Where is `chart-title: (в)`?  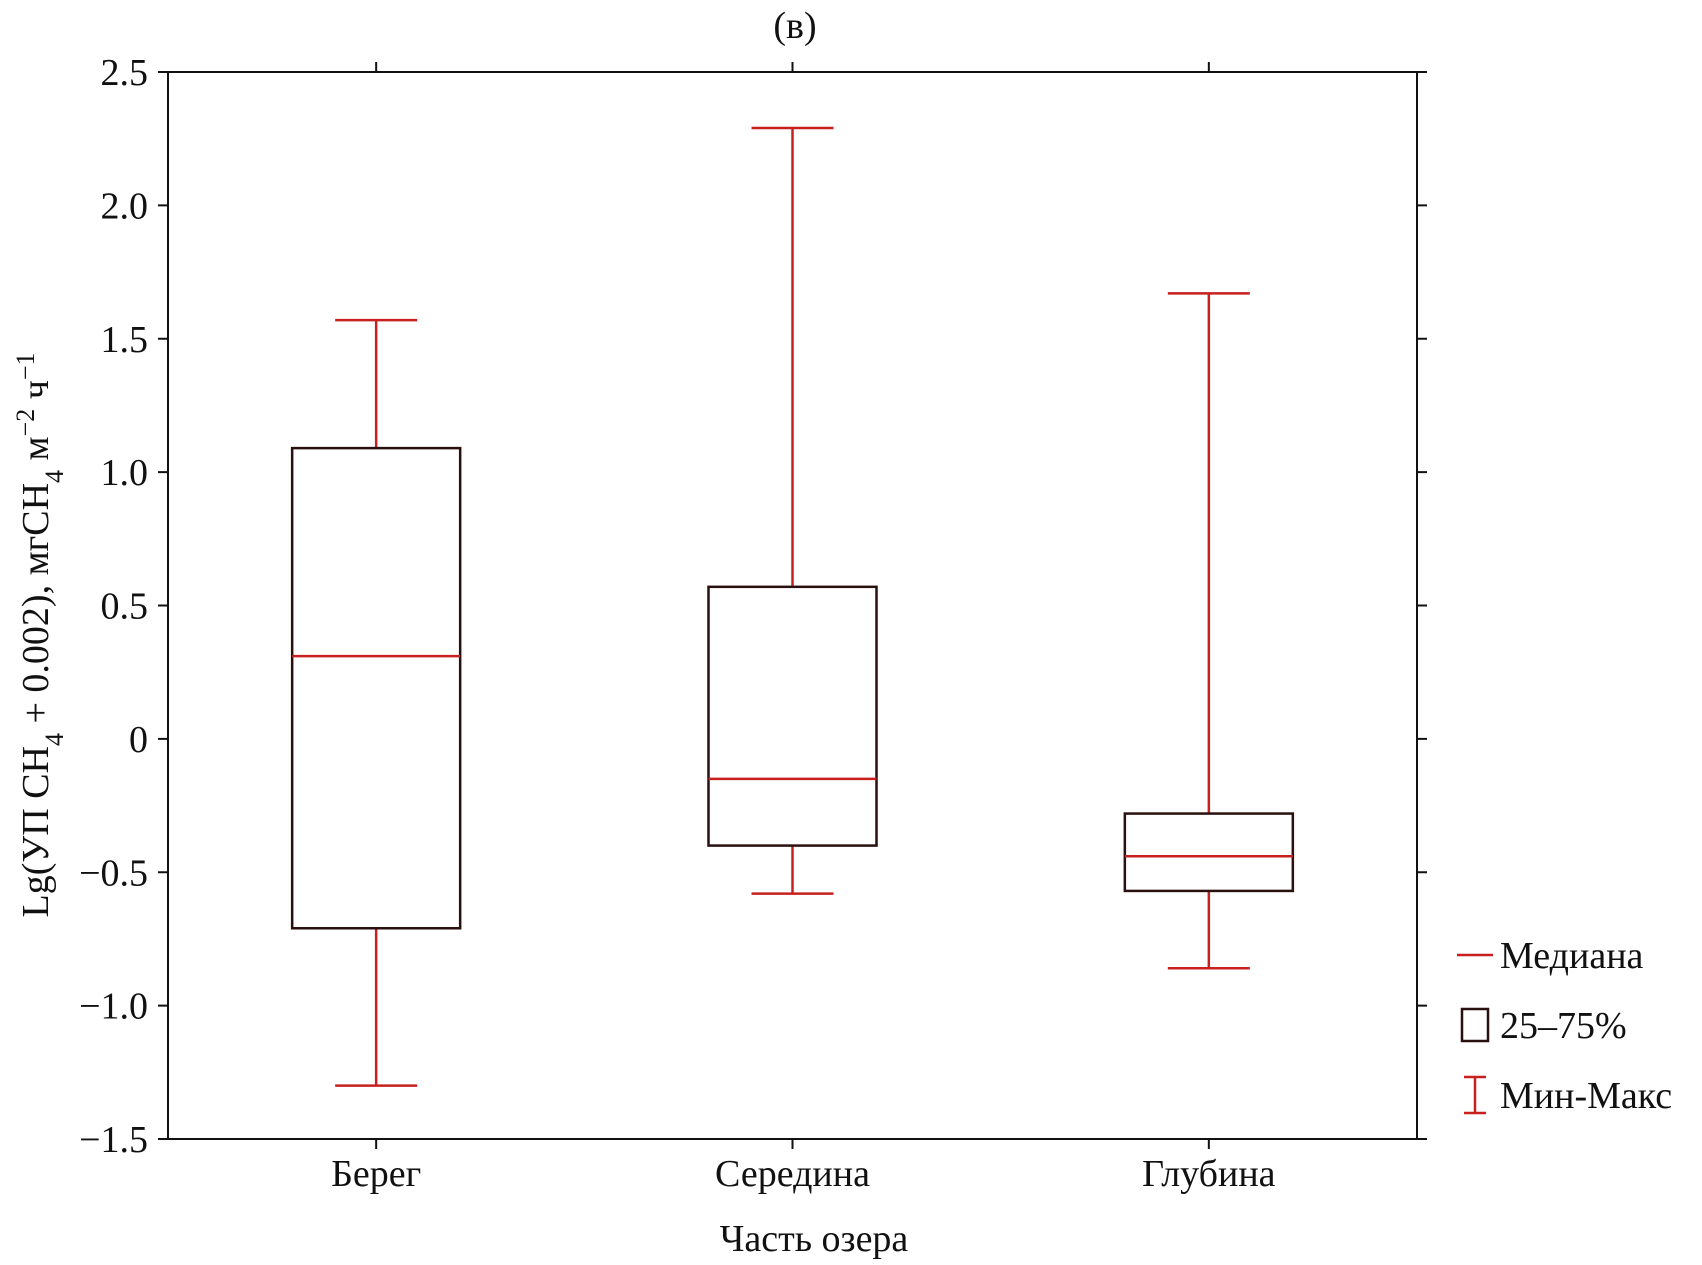
chart-title: (в) is located at coordinates (794, 26).